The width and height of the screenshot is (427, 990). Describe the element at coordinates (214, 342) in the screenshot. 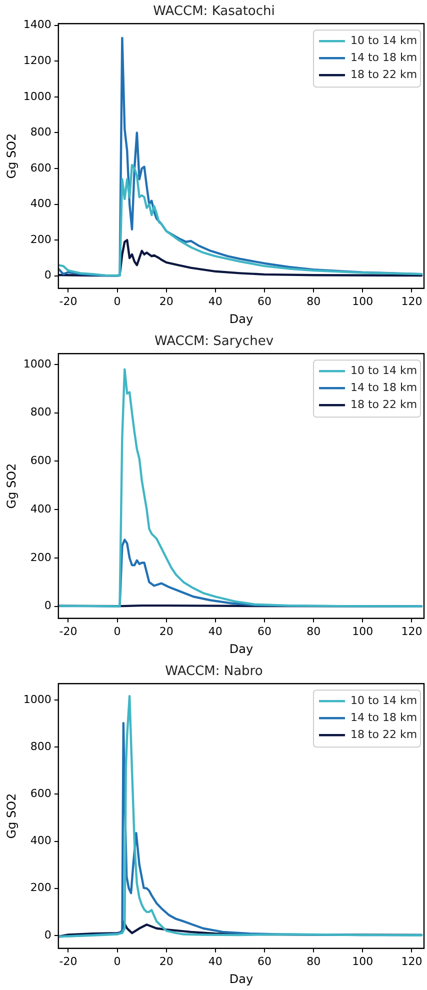

I see `chart-title: WACCM: Sarychev` at that location.